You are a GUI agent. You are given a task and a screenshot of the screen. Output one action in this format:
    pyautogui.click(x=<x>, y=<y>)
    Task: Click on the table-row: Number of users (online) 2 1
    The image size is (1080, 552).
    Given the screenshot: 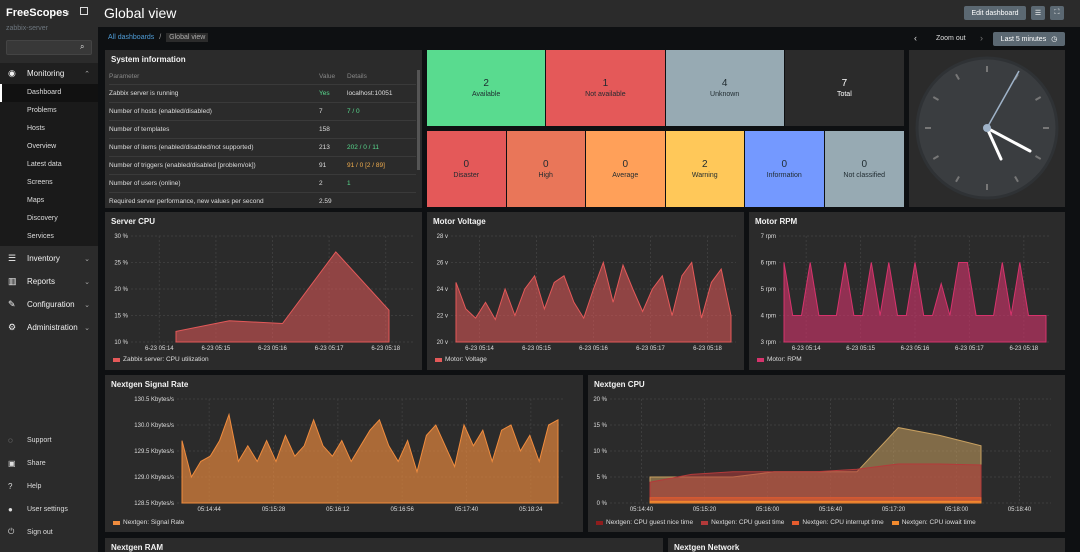 What is the action you would take?
    pyautogui.click(x=262, y=183)
    